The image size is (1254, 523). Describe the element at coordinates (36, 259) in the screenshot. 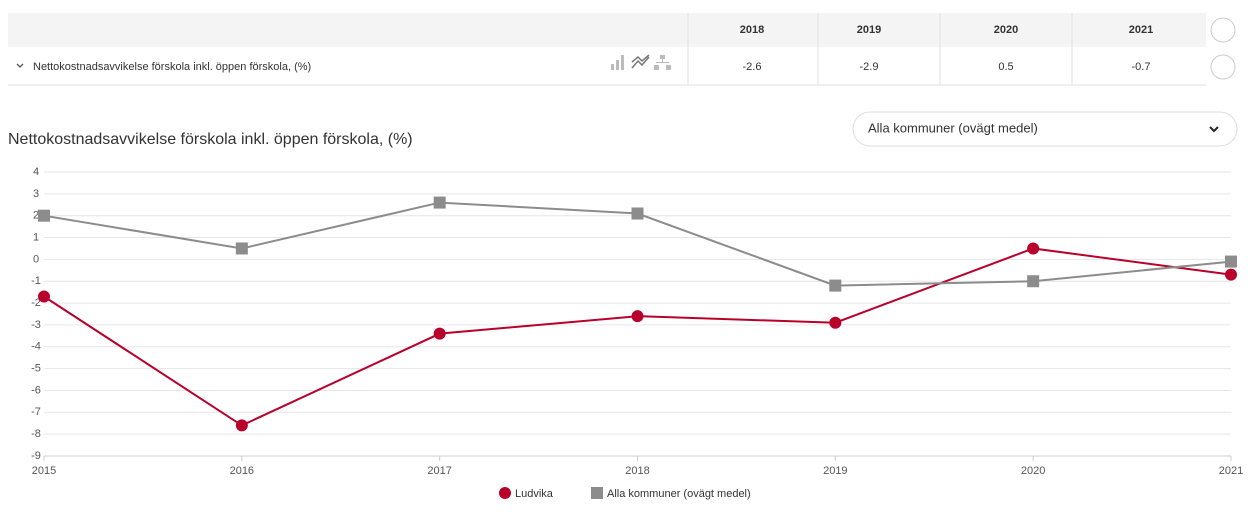

I see `y-tick-label: 0` at that location.